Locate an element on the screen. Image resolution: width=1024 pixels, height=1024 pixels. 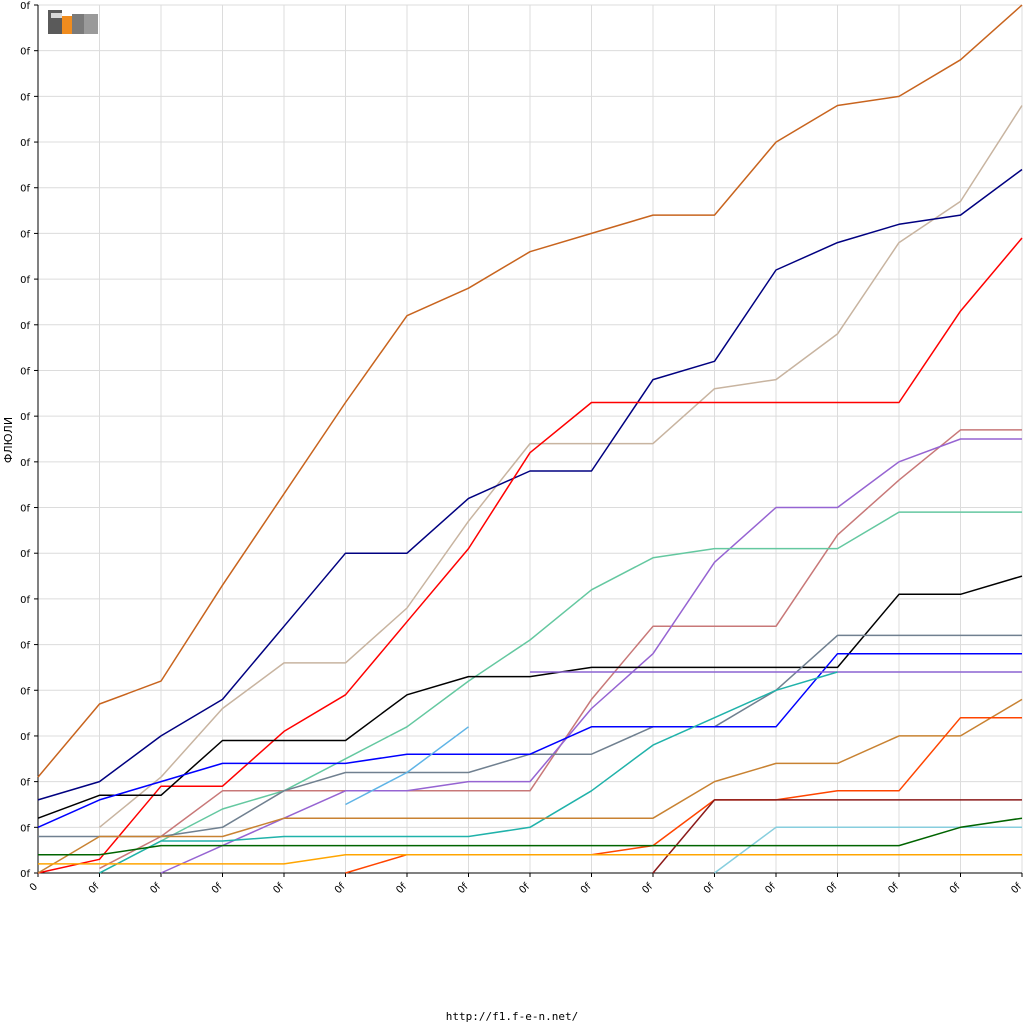
logo-1-block is located at coordinates (67, 25).